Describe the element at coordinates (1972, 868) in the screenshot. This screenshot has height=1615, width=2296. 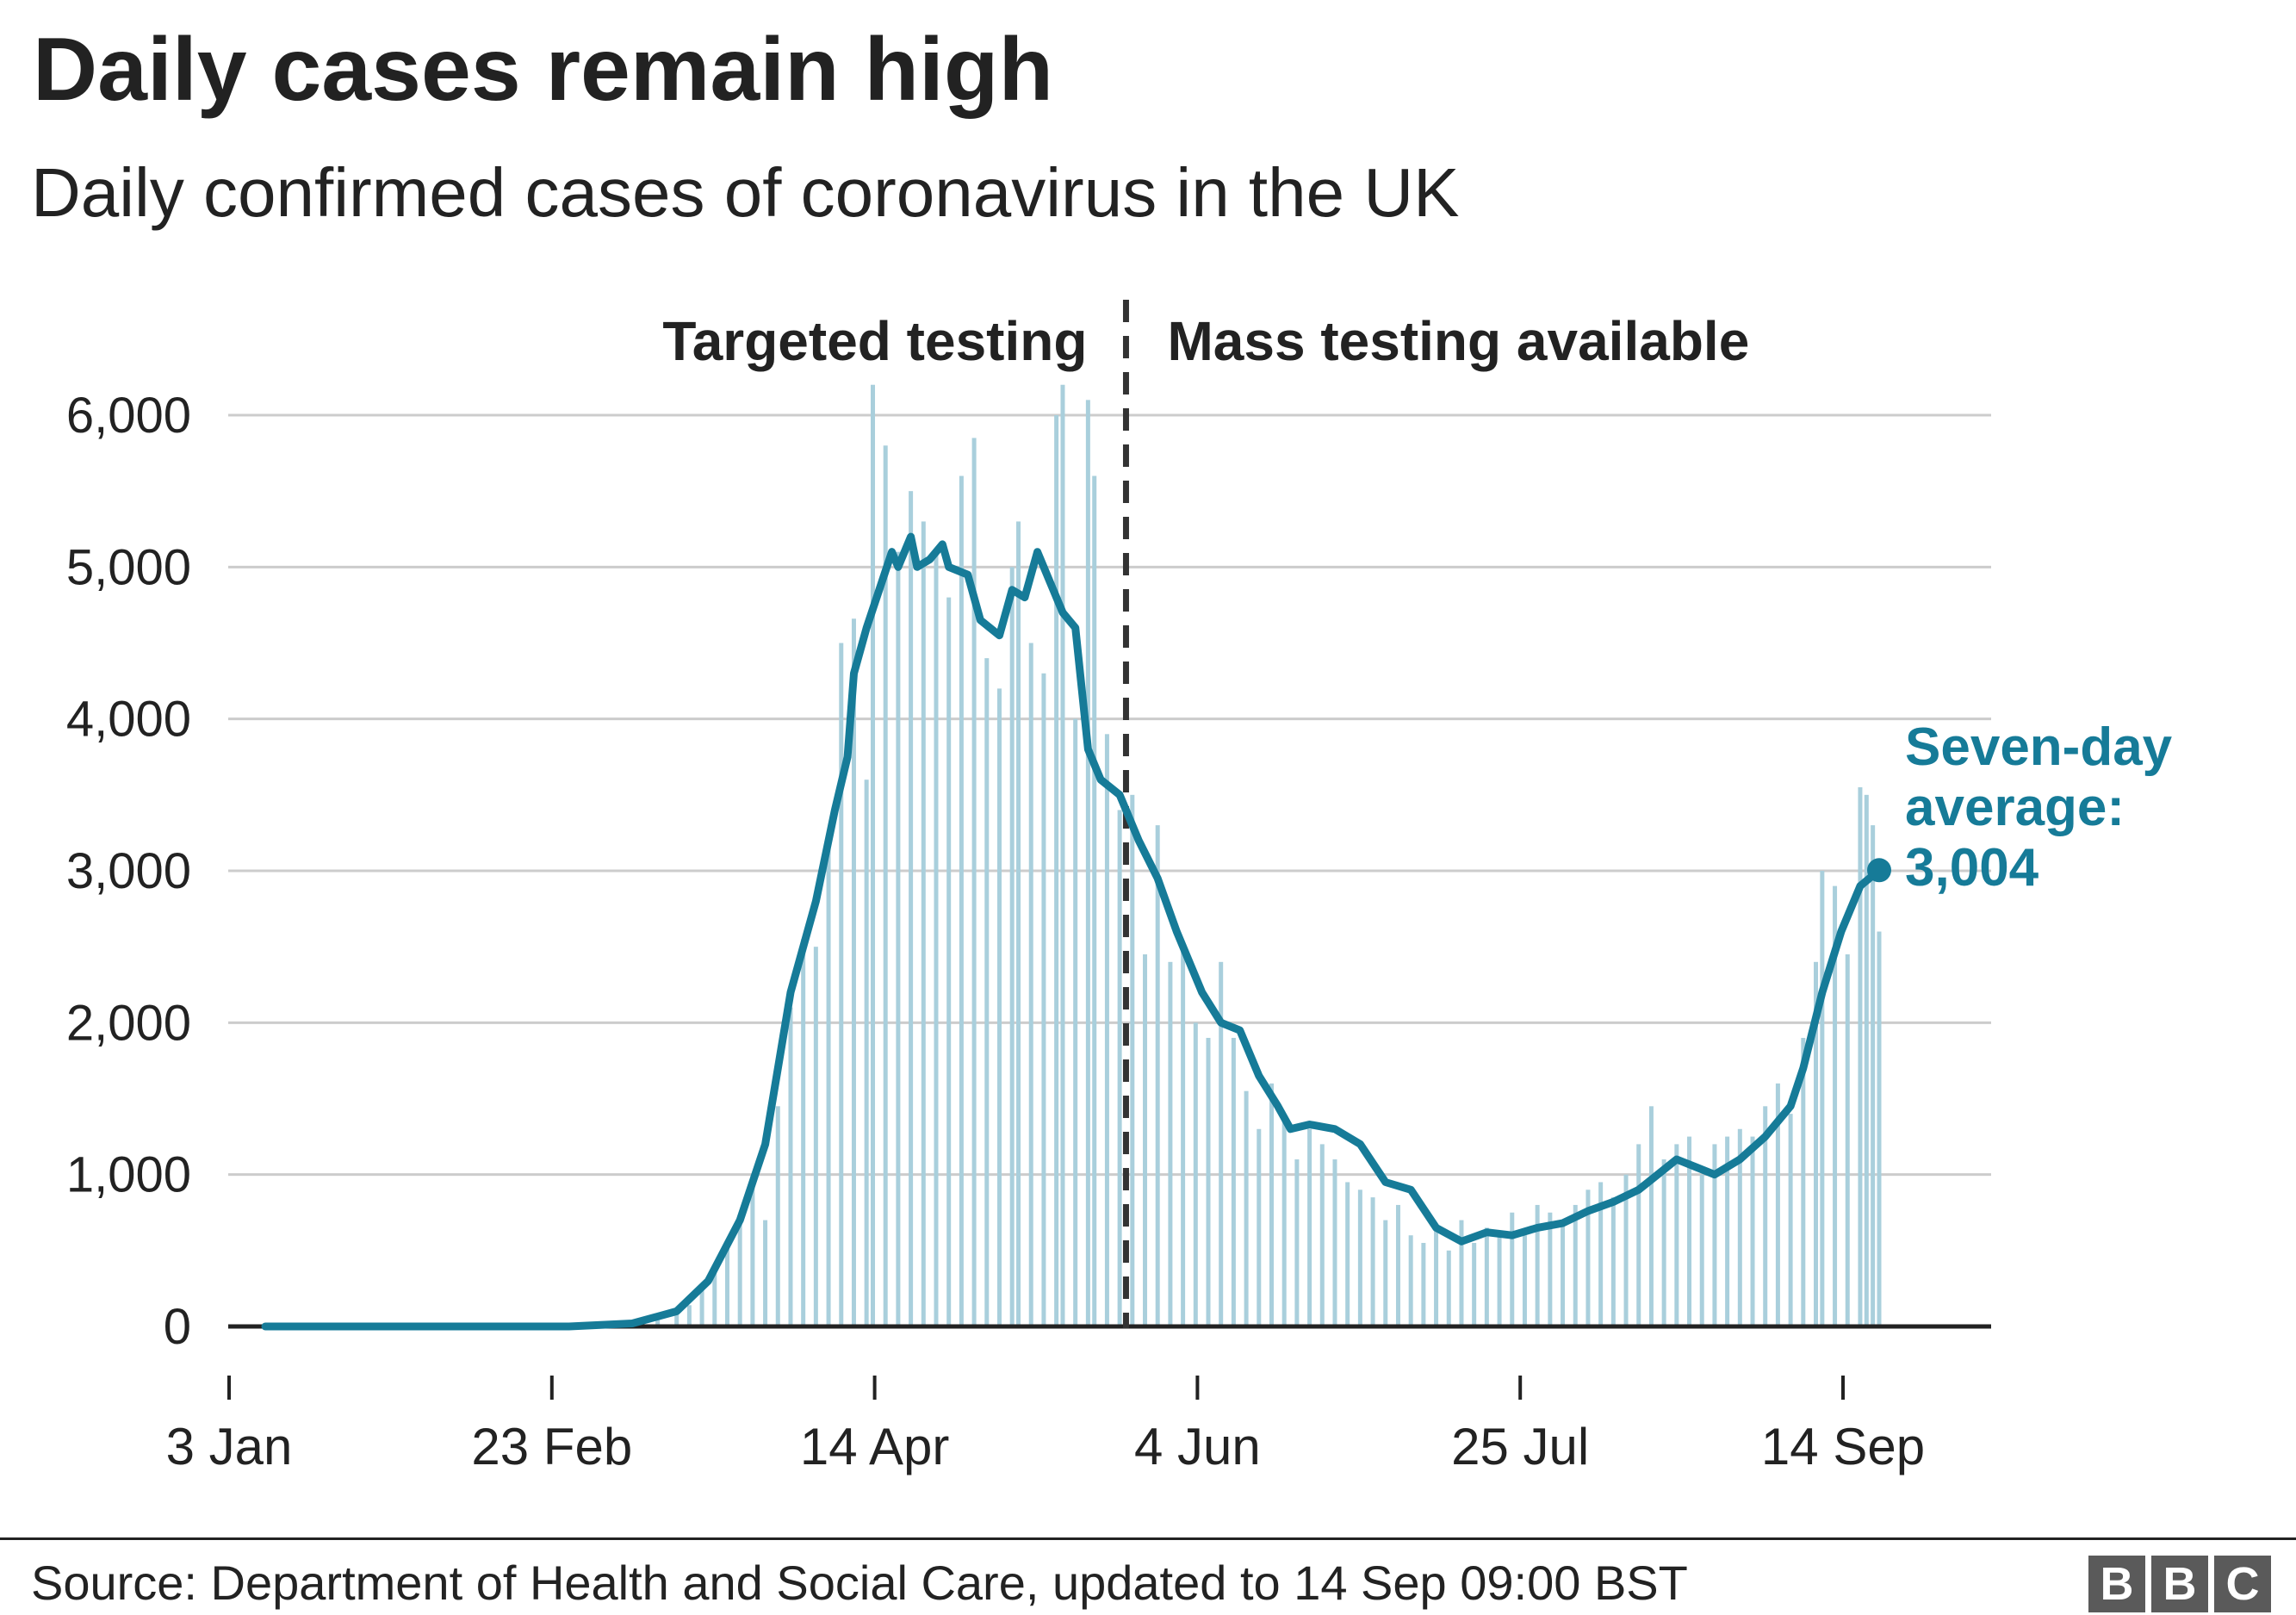
I see `annotation-label: 3,004` at that location.